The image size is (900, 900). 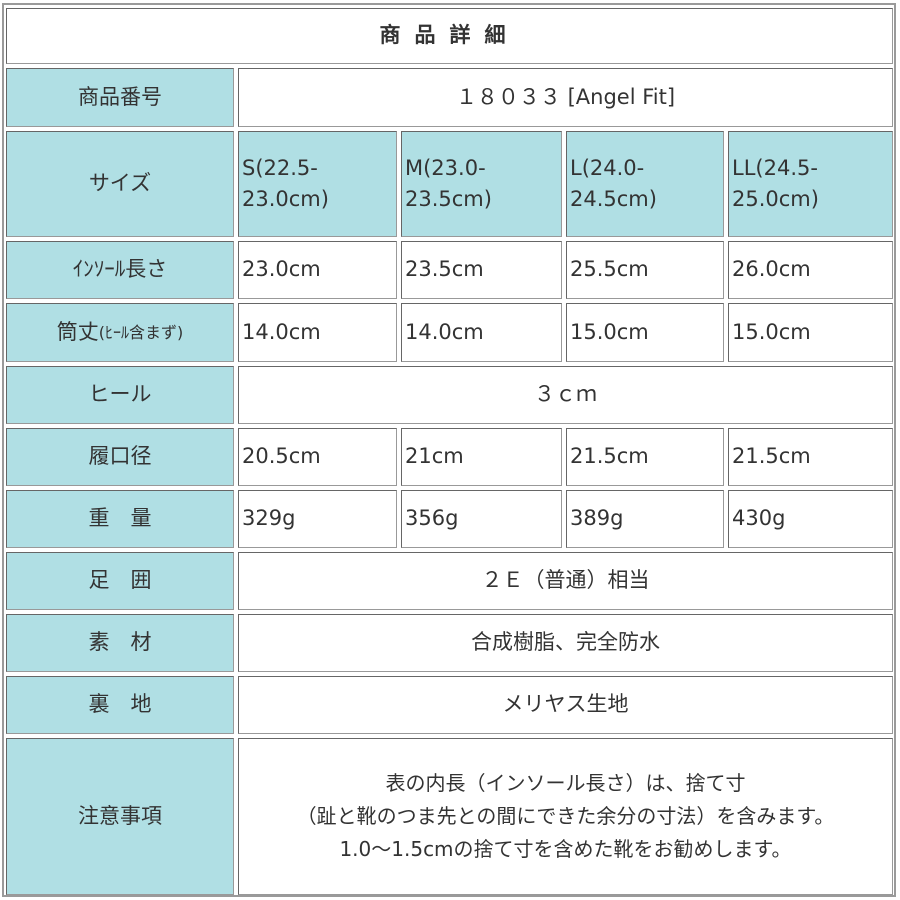 I want to click on opening-m: 21cm, so click(x=481, y=457).